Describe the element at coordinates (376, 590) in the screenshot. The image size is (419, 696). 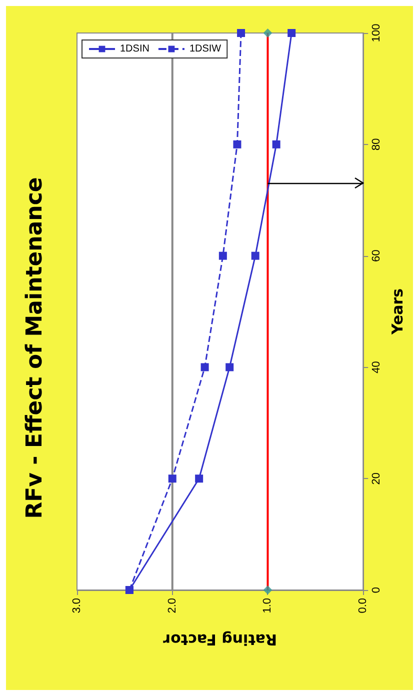
I see `y-tick-label: 0` at that location.